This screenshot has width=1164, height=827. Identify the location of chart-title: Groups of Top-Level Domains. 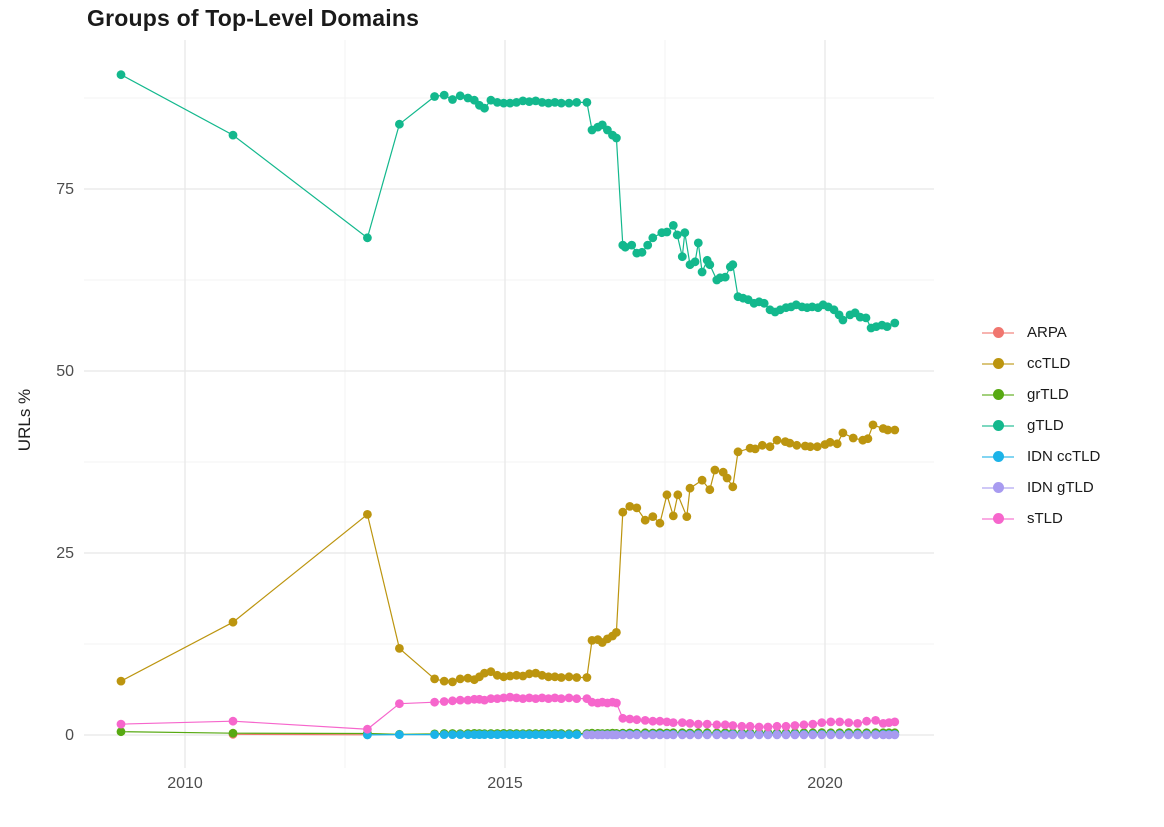
(253, 18).